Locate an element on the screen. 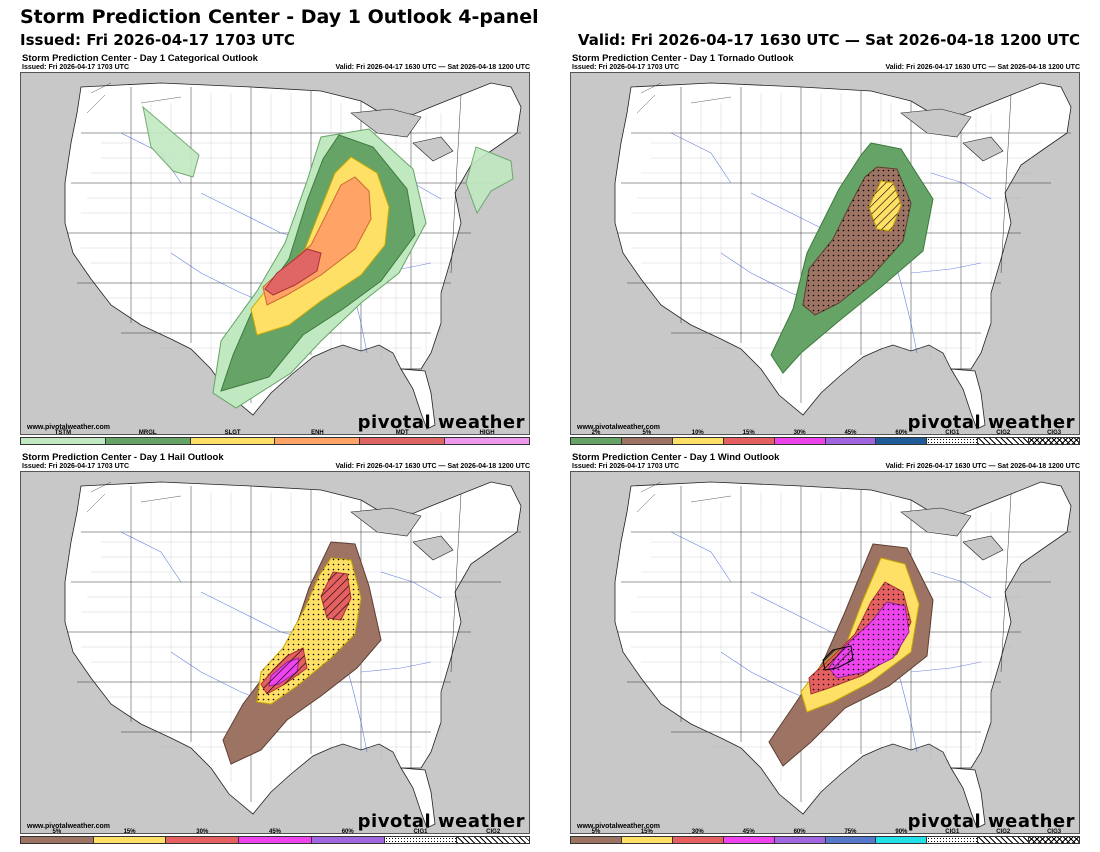 The height and width of the screenshot is (852, 1100). legend-swatch: 90% is located at coordinates (902, 836).